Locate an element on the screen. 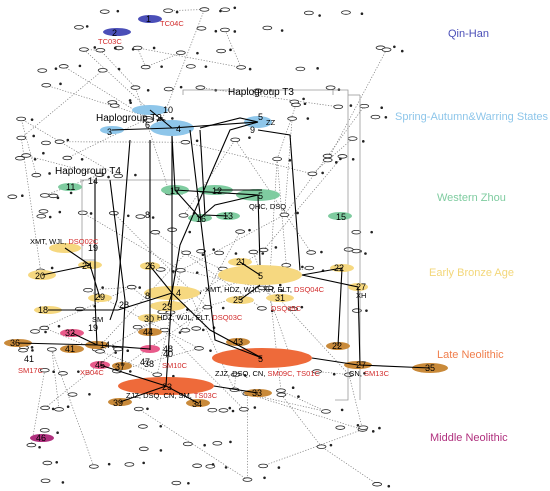 This screenshot has height=491, width=550. label-hdz-wjl: HDZ, WJL, ELT, DSQ03C is located at coordinates (200, 317).